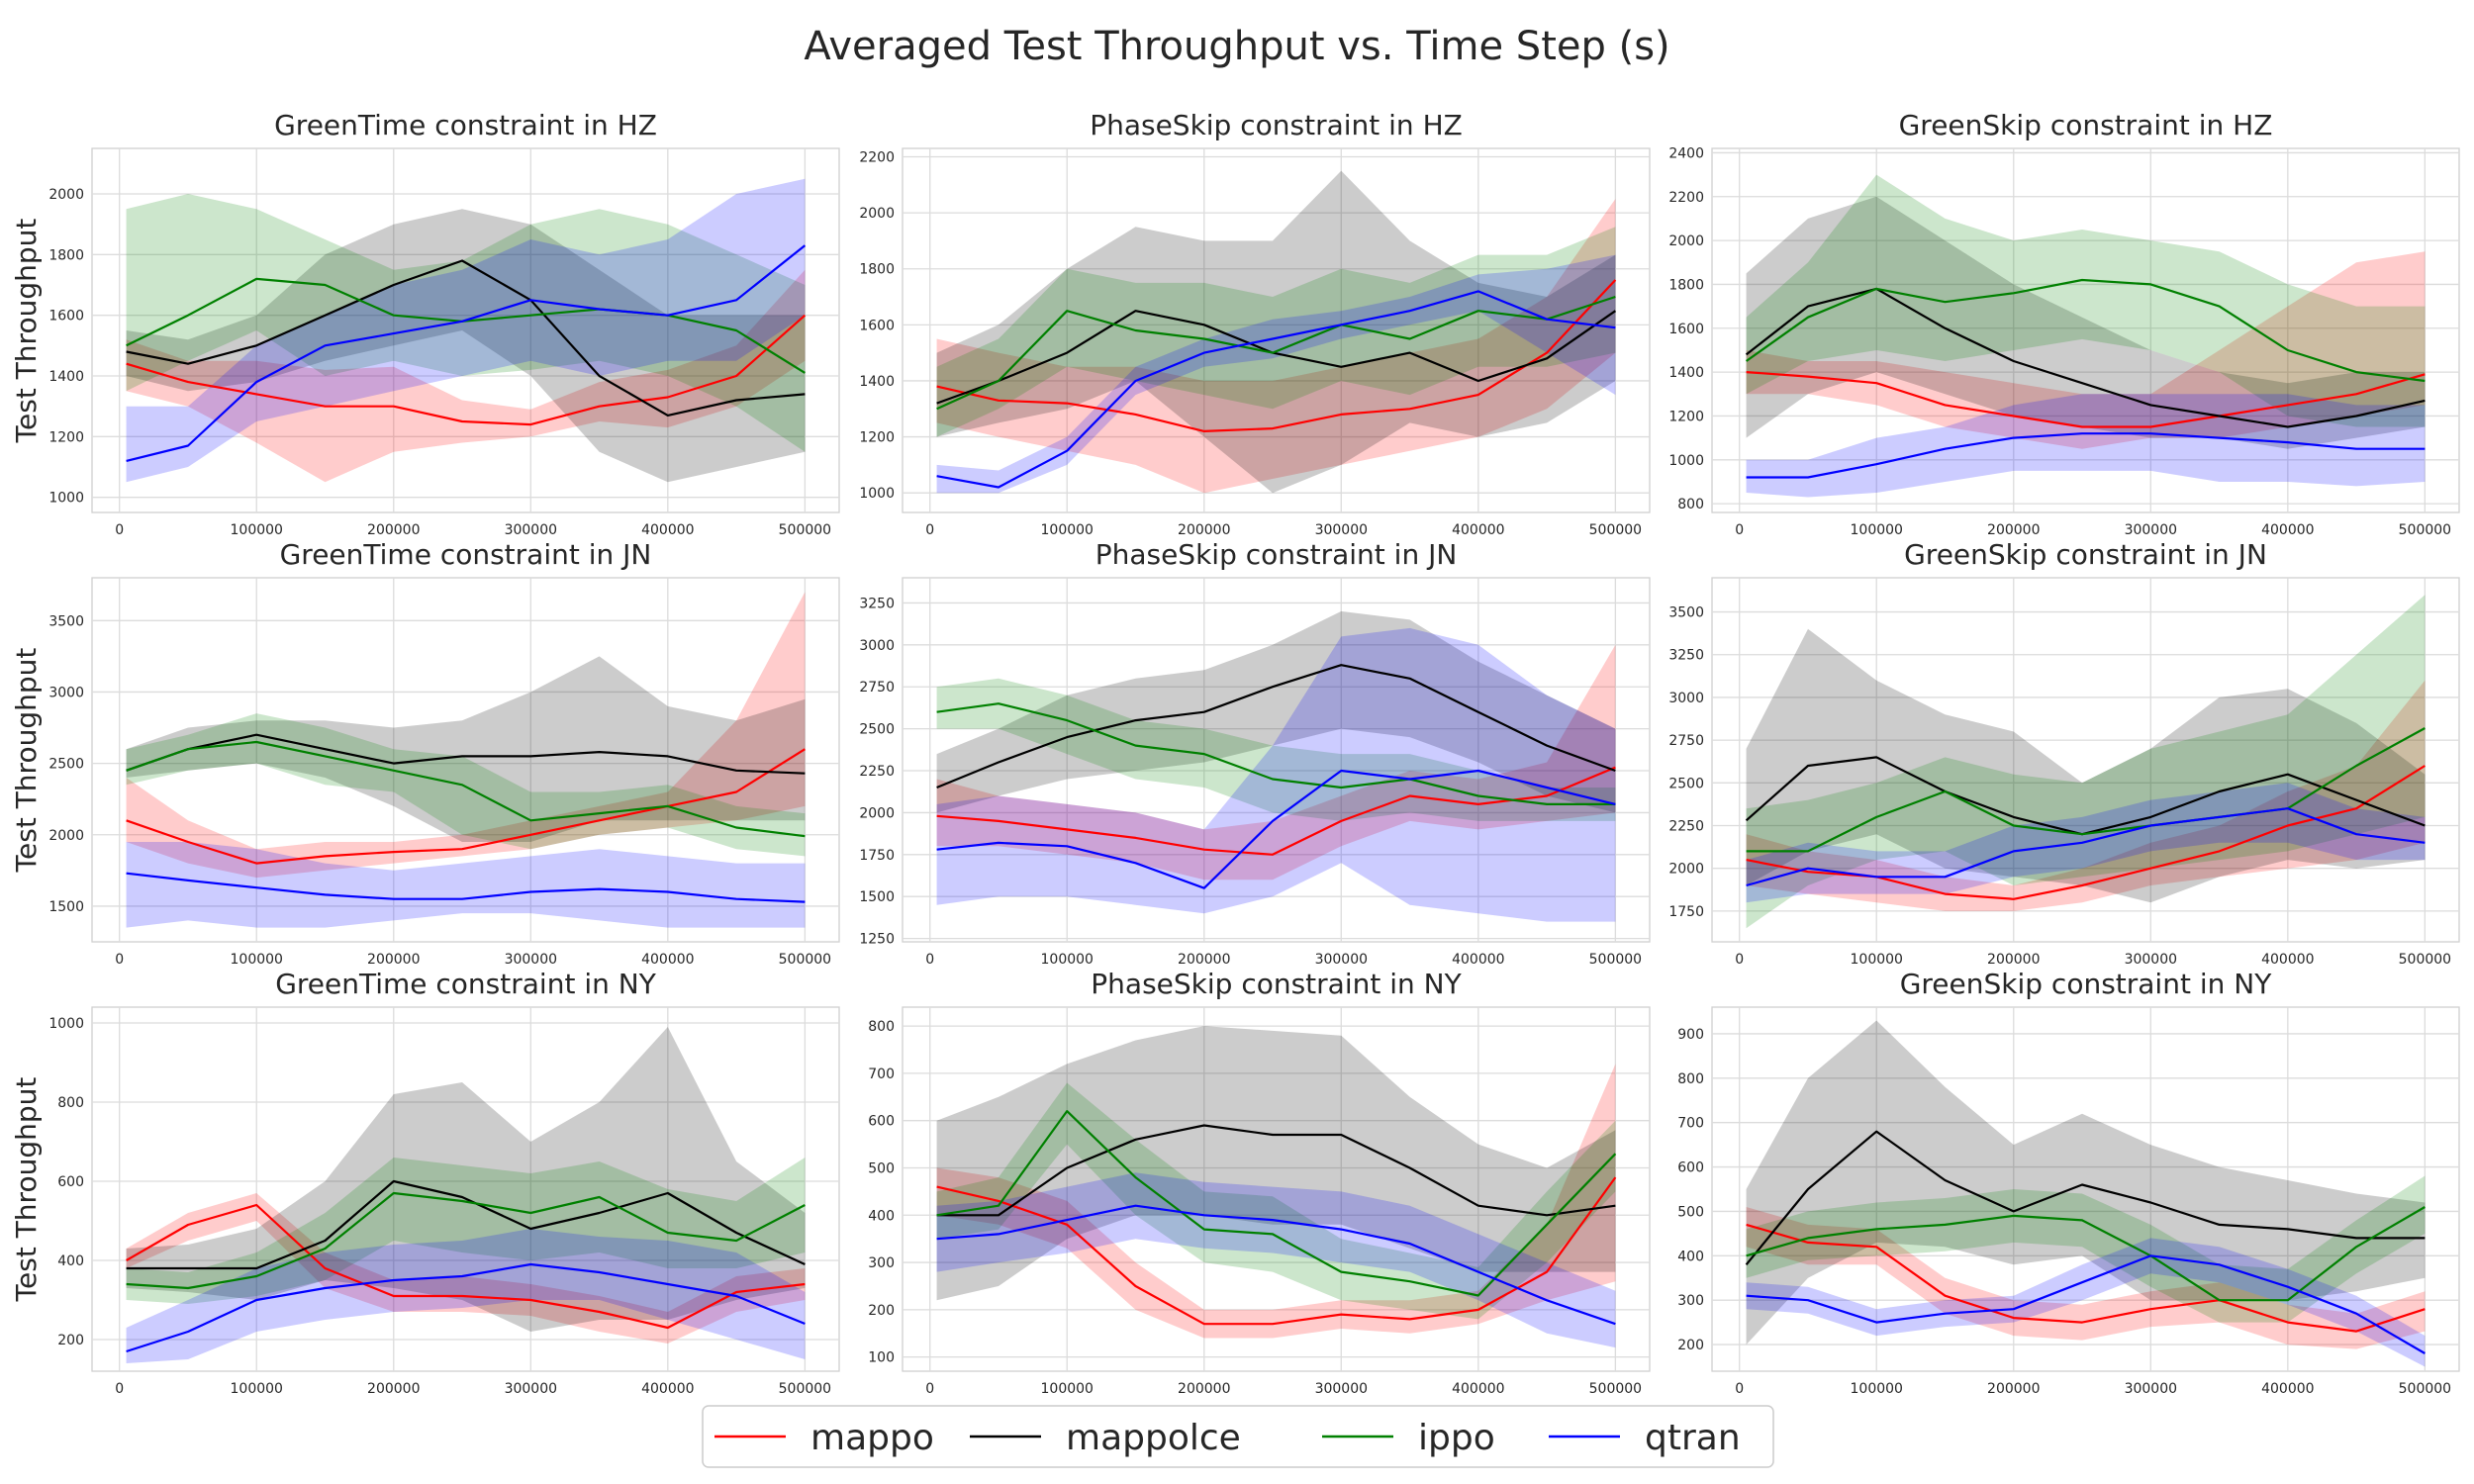 The width and height of the screenshot is (2474, 1484). I want to click on y-tick-label: 2750, so click(1686, 741).